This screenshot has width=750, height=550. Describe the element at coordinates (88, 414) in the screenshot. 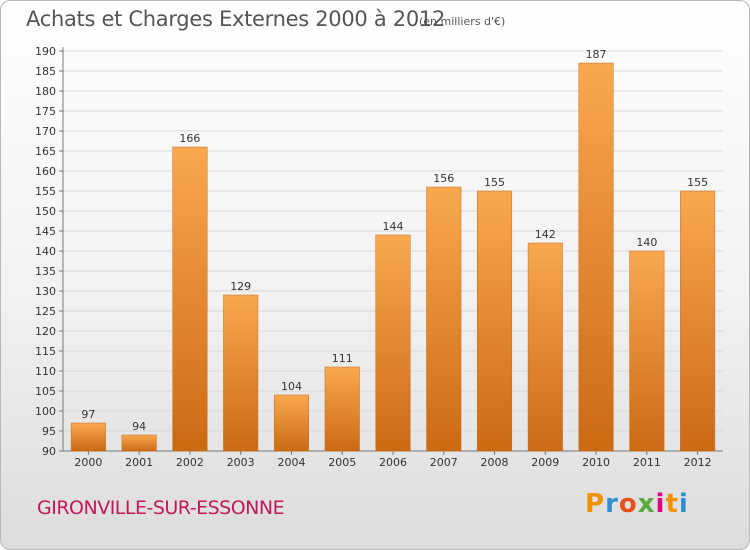

I see `value-label-2000: 97` at that location.